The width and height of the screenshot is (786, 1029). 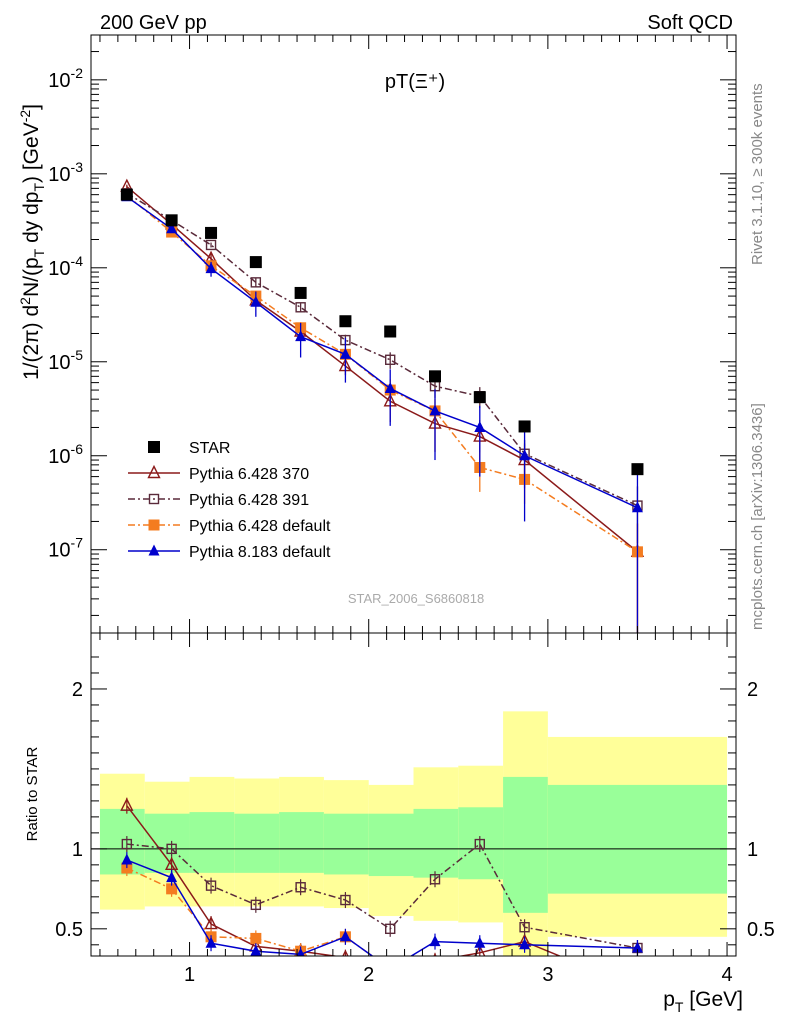 I want to click on side-label-top: Rivet 3.1.10, ≥ 300k events, so click(x=757, y=174).